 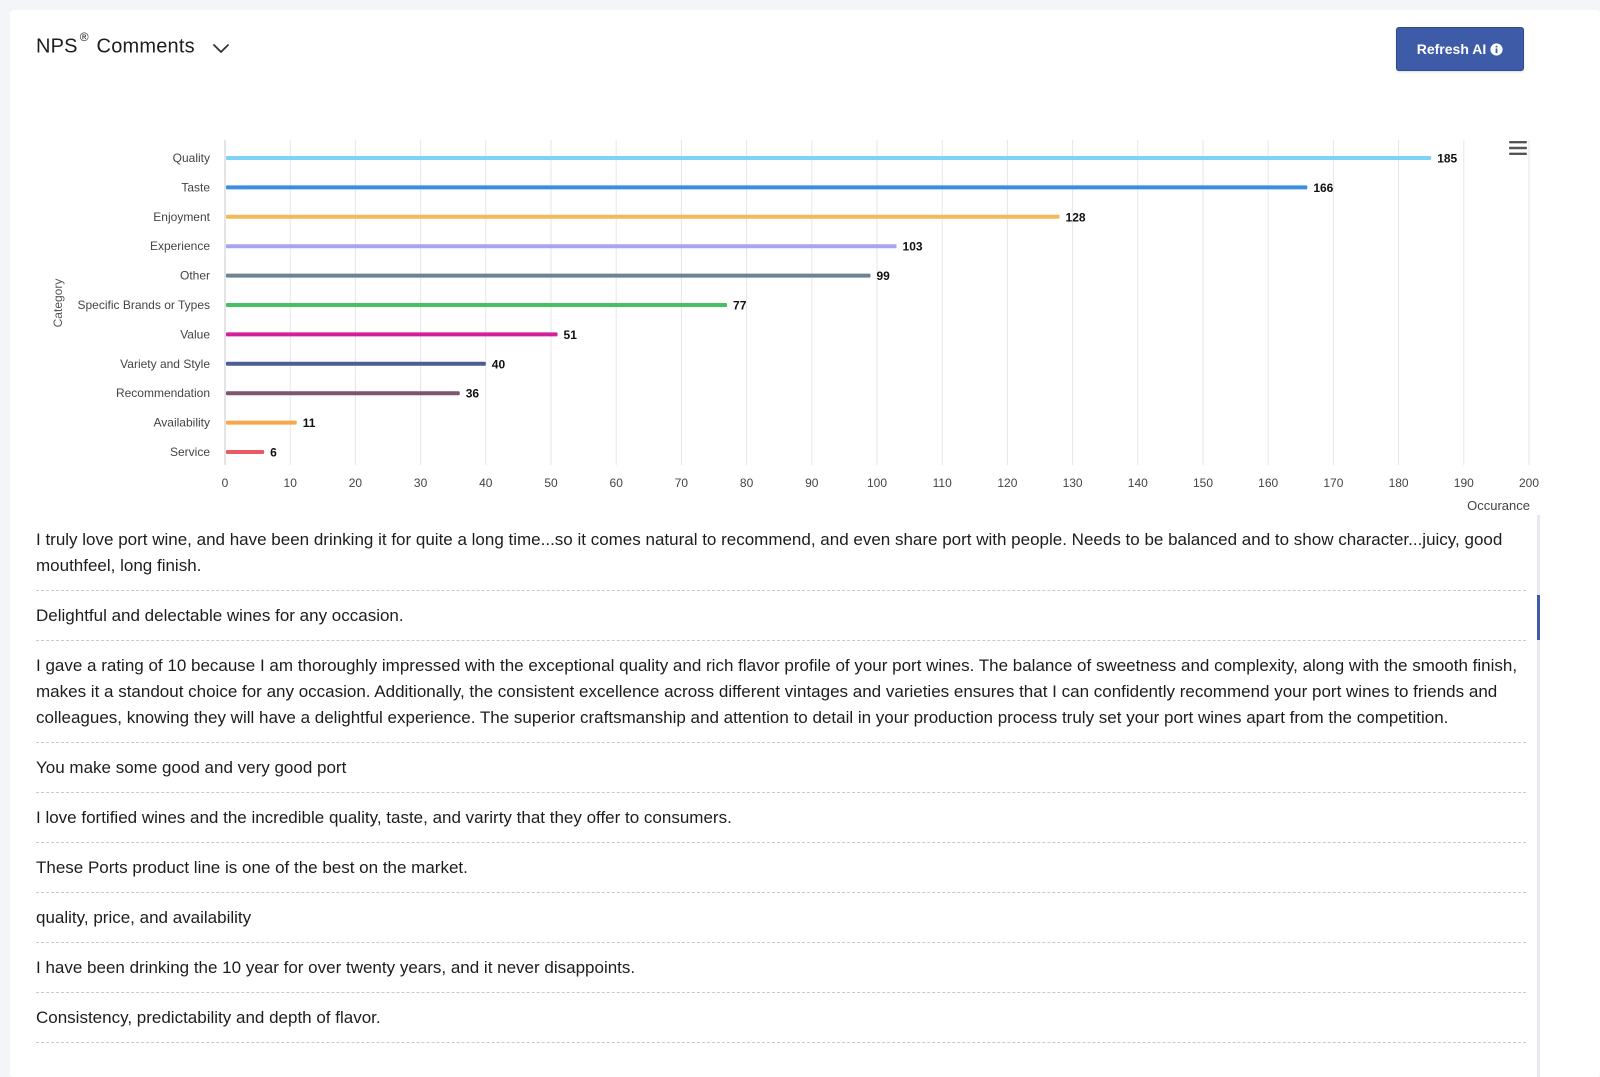 I want to click on chevron-down-icon, so click(x=221, y=48).